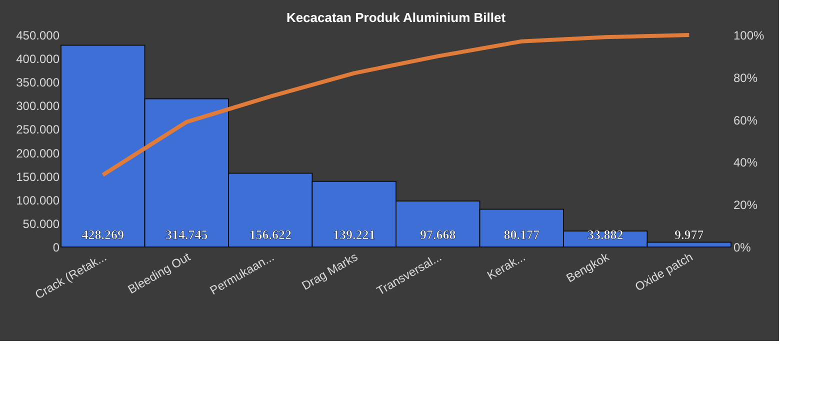 The image size is (826, 407). I want to click on y2-tick-label: 80%, so click(746, 77).